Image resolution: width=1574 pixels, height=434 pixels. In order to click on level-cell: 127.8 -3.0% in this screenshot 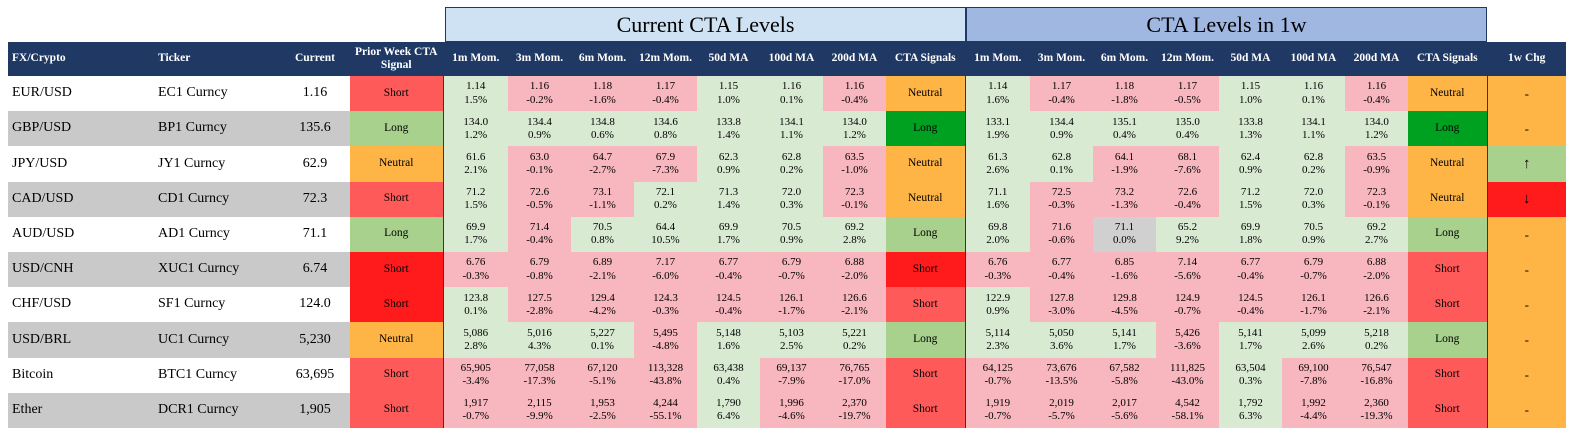, I will do `click(1061, 305)`.